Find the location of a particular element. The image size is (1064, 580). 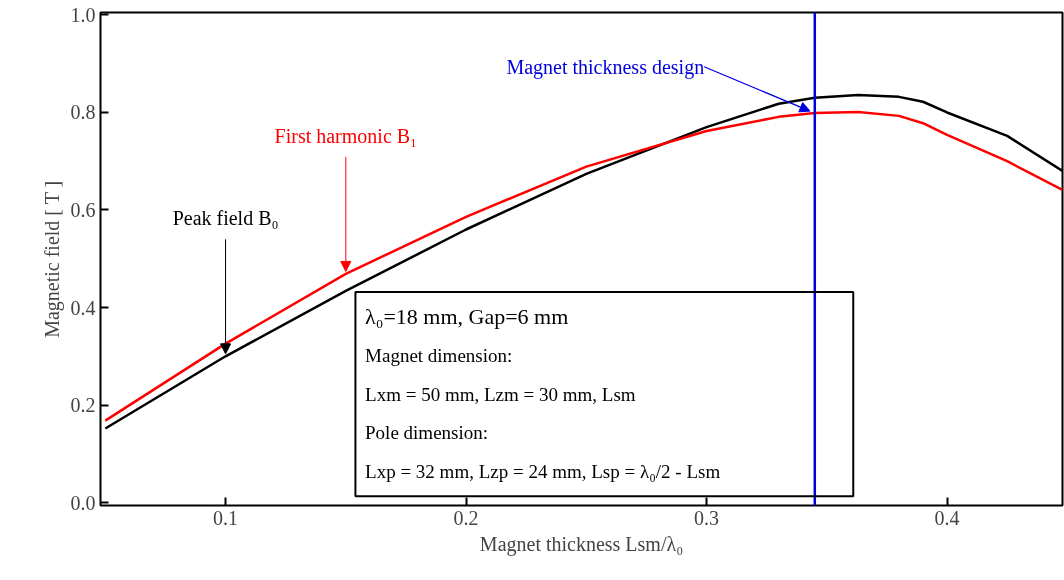

x-axis-title: Magnet thickness Lsm/λ₀ is located at coordinates (581, 544).